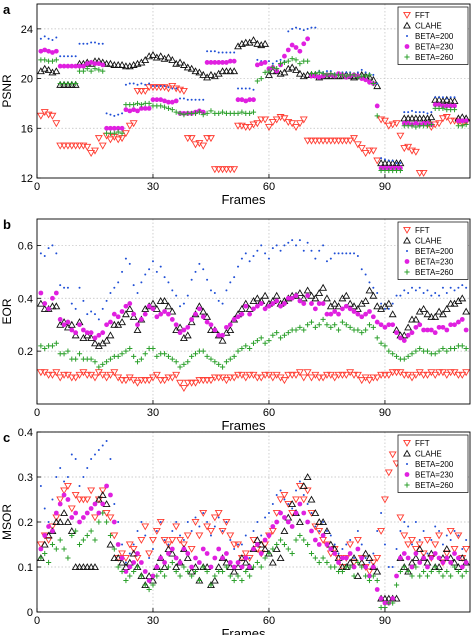  I want to click on panel-label: b, so click(7, 224).